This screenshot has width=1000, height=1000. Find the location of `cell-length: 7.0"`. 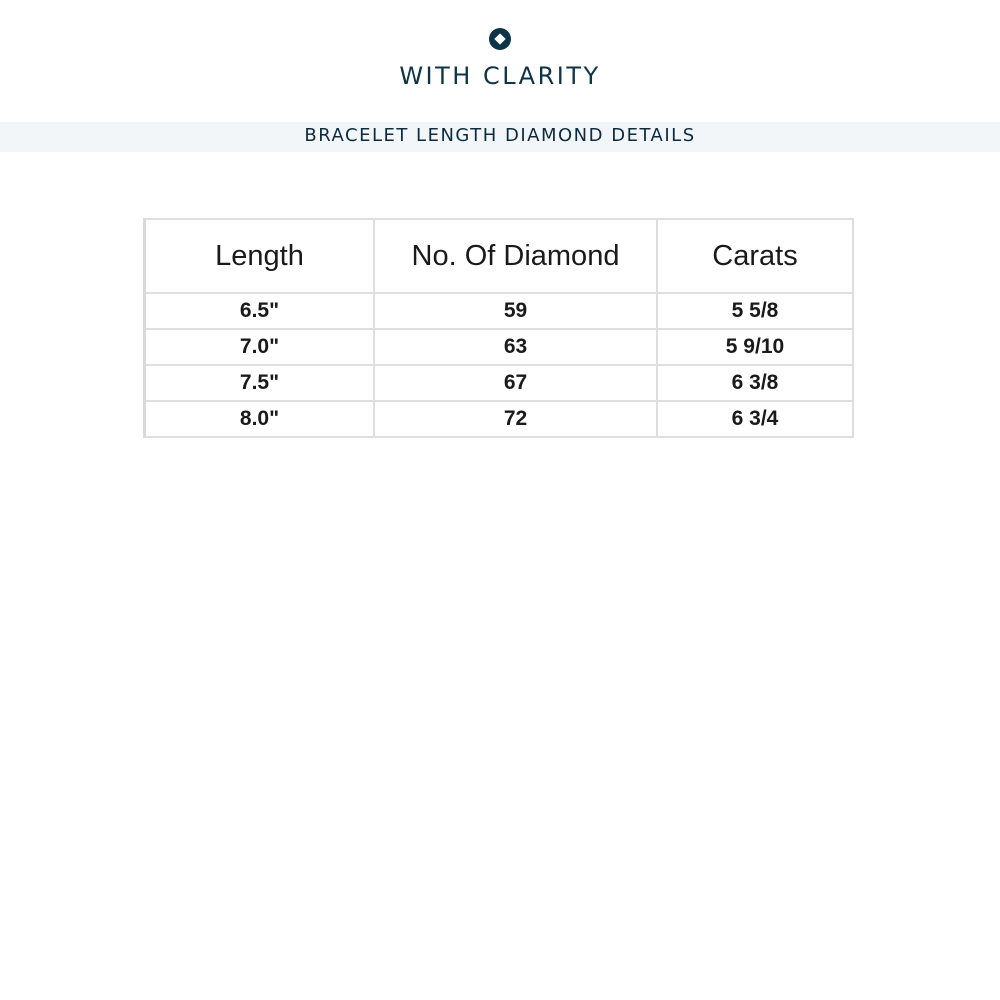

cell-length: 7.0" is located at coordinates (259, 347).